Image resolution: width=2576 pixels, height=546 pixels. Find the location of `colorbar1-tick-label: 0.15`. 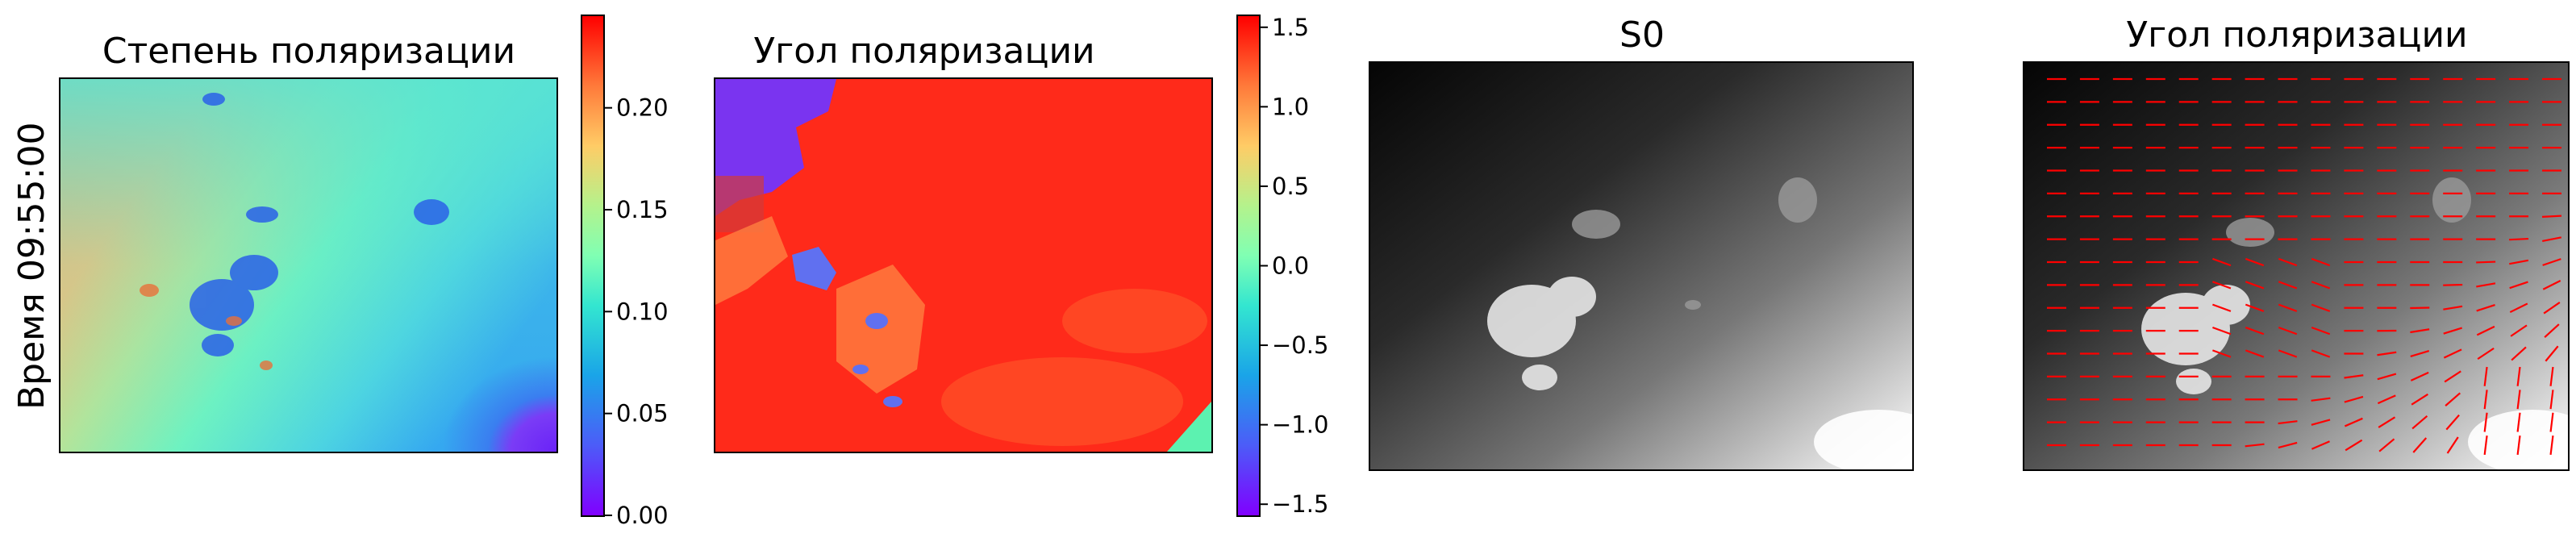

colorbar1-tick-label: 0.15 is located at coordinates (642, 209).